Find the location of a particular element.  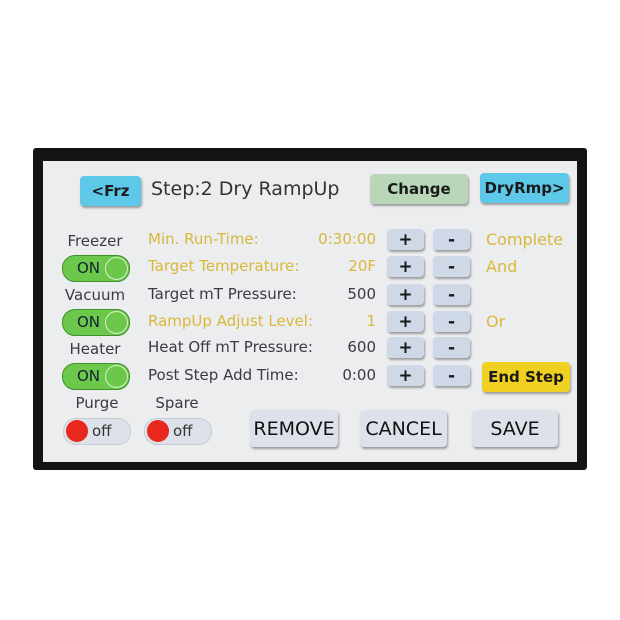

remove-button: REMOVE is located at coordinates (294, 428).